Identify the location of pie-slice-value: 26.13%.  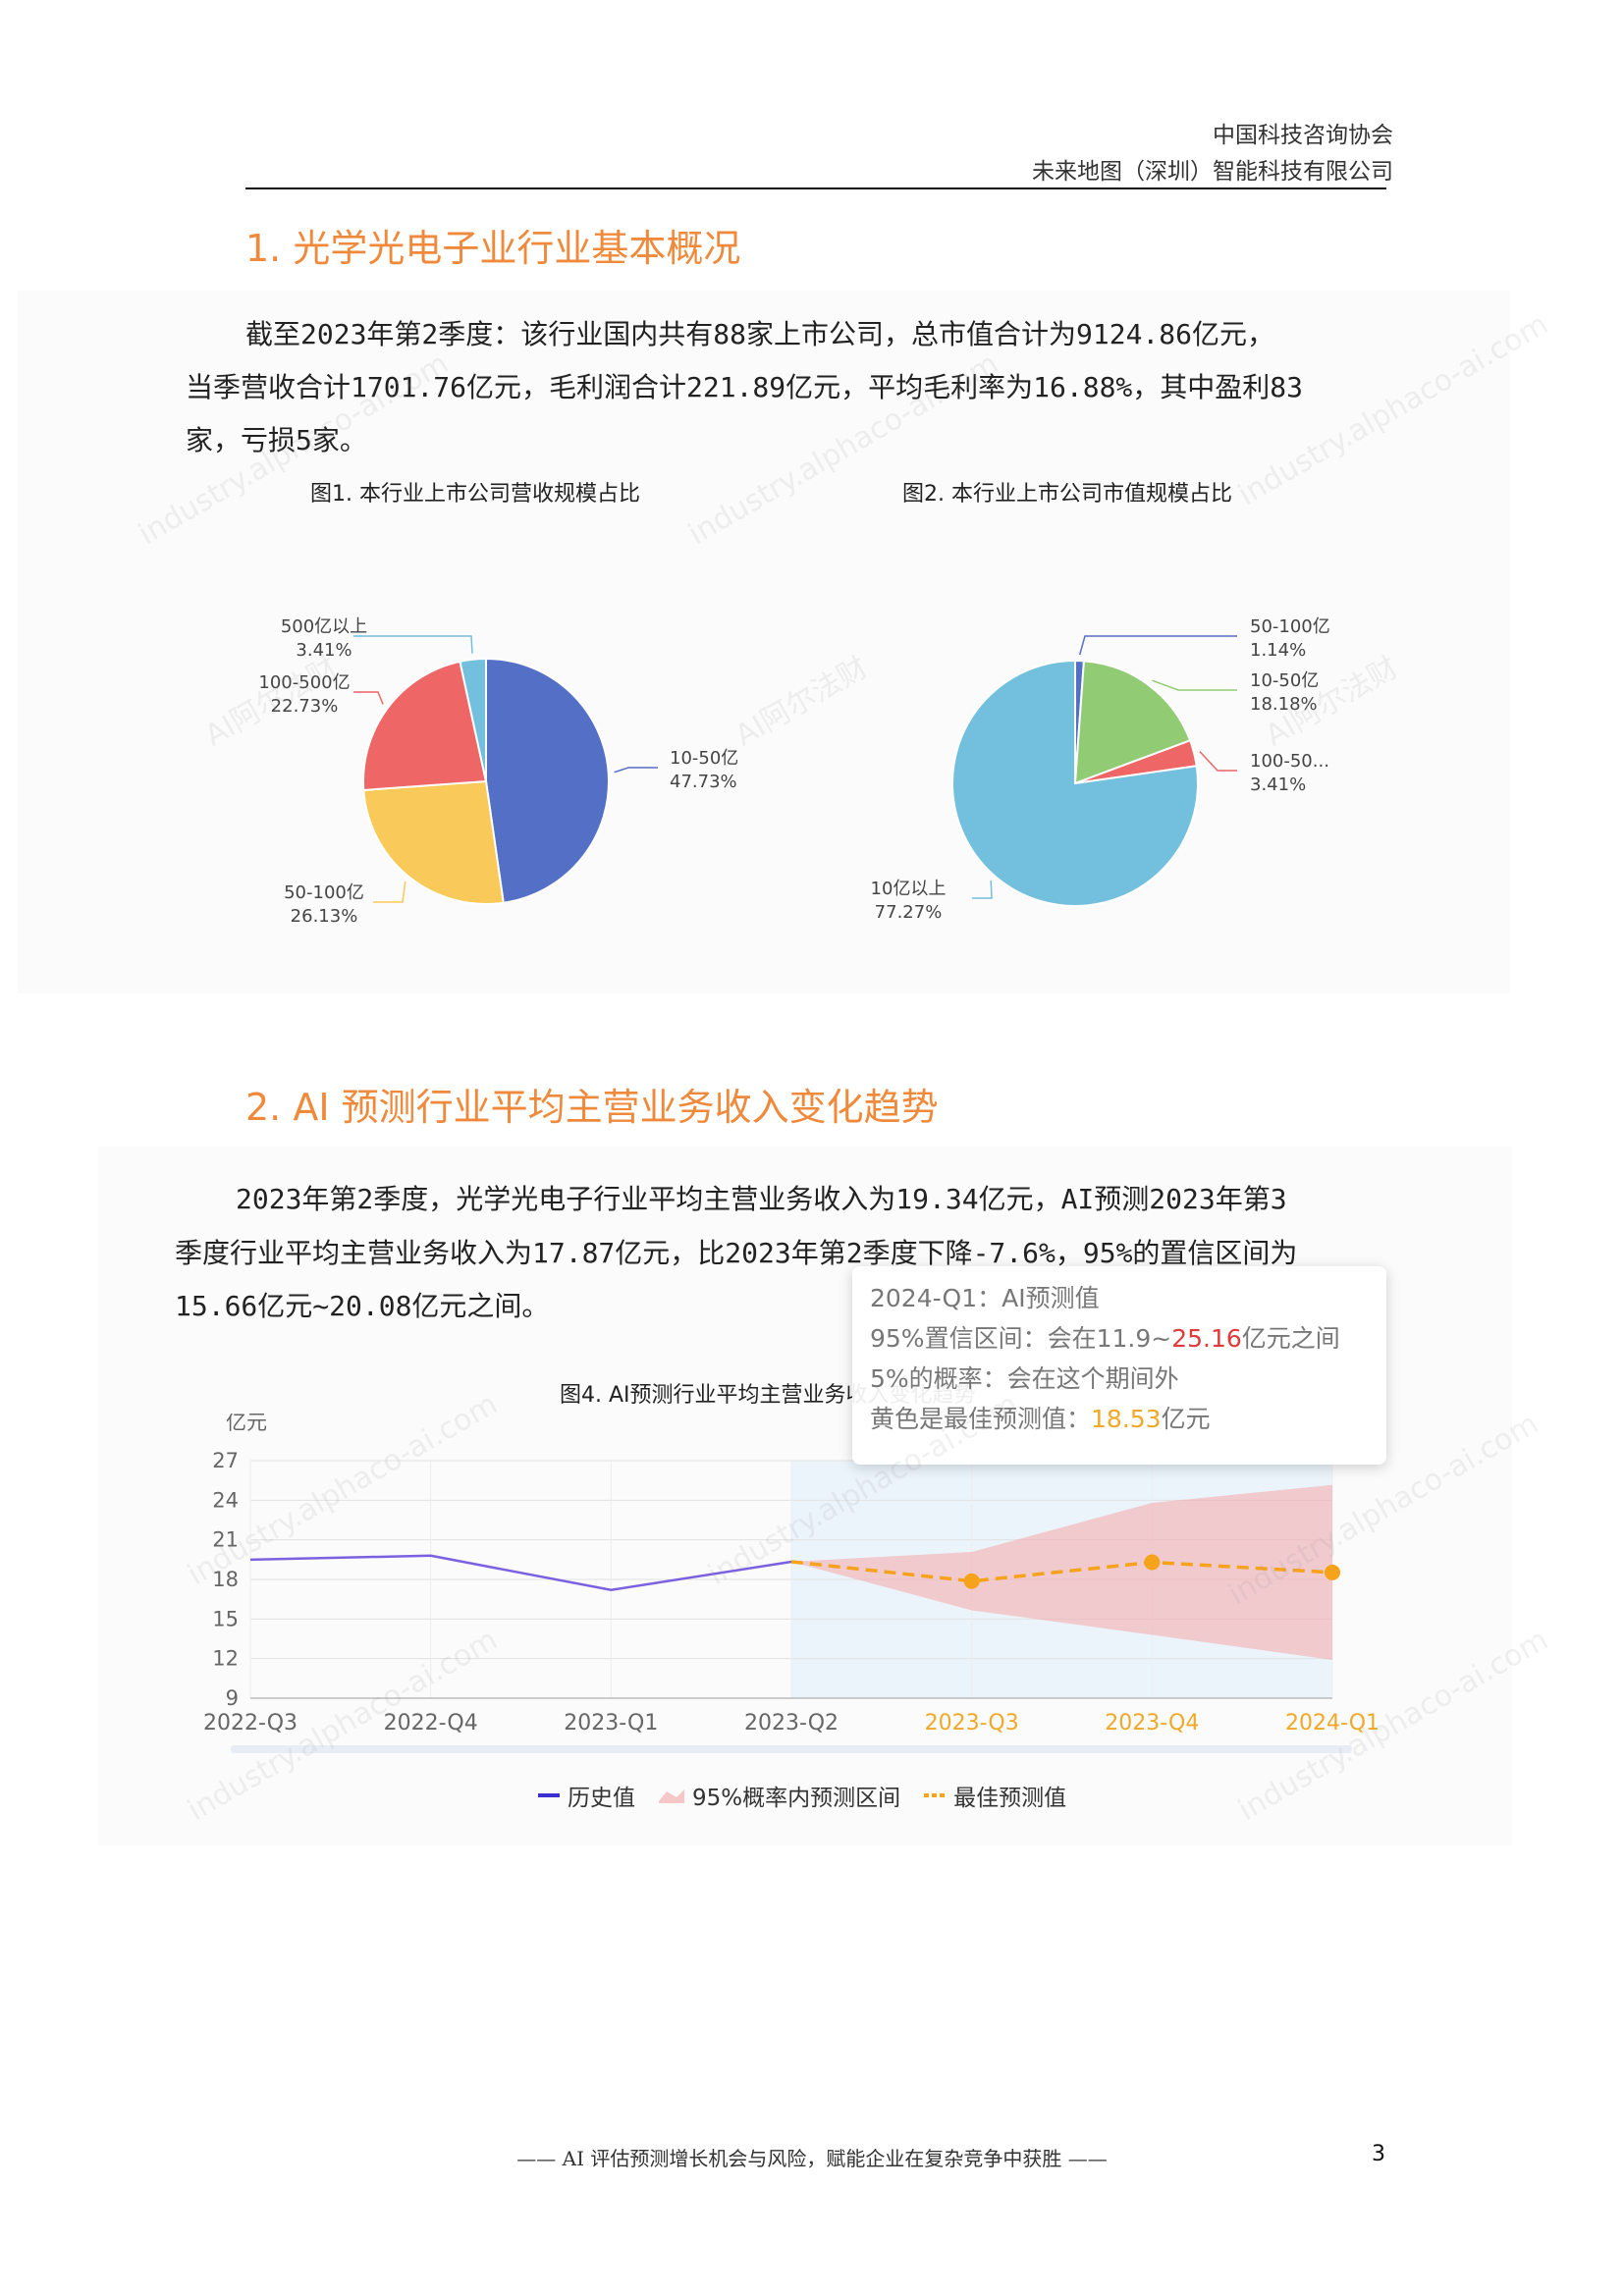
(324, 916).